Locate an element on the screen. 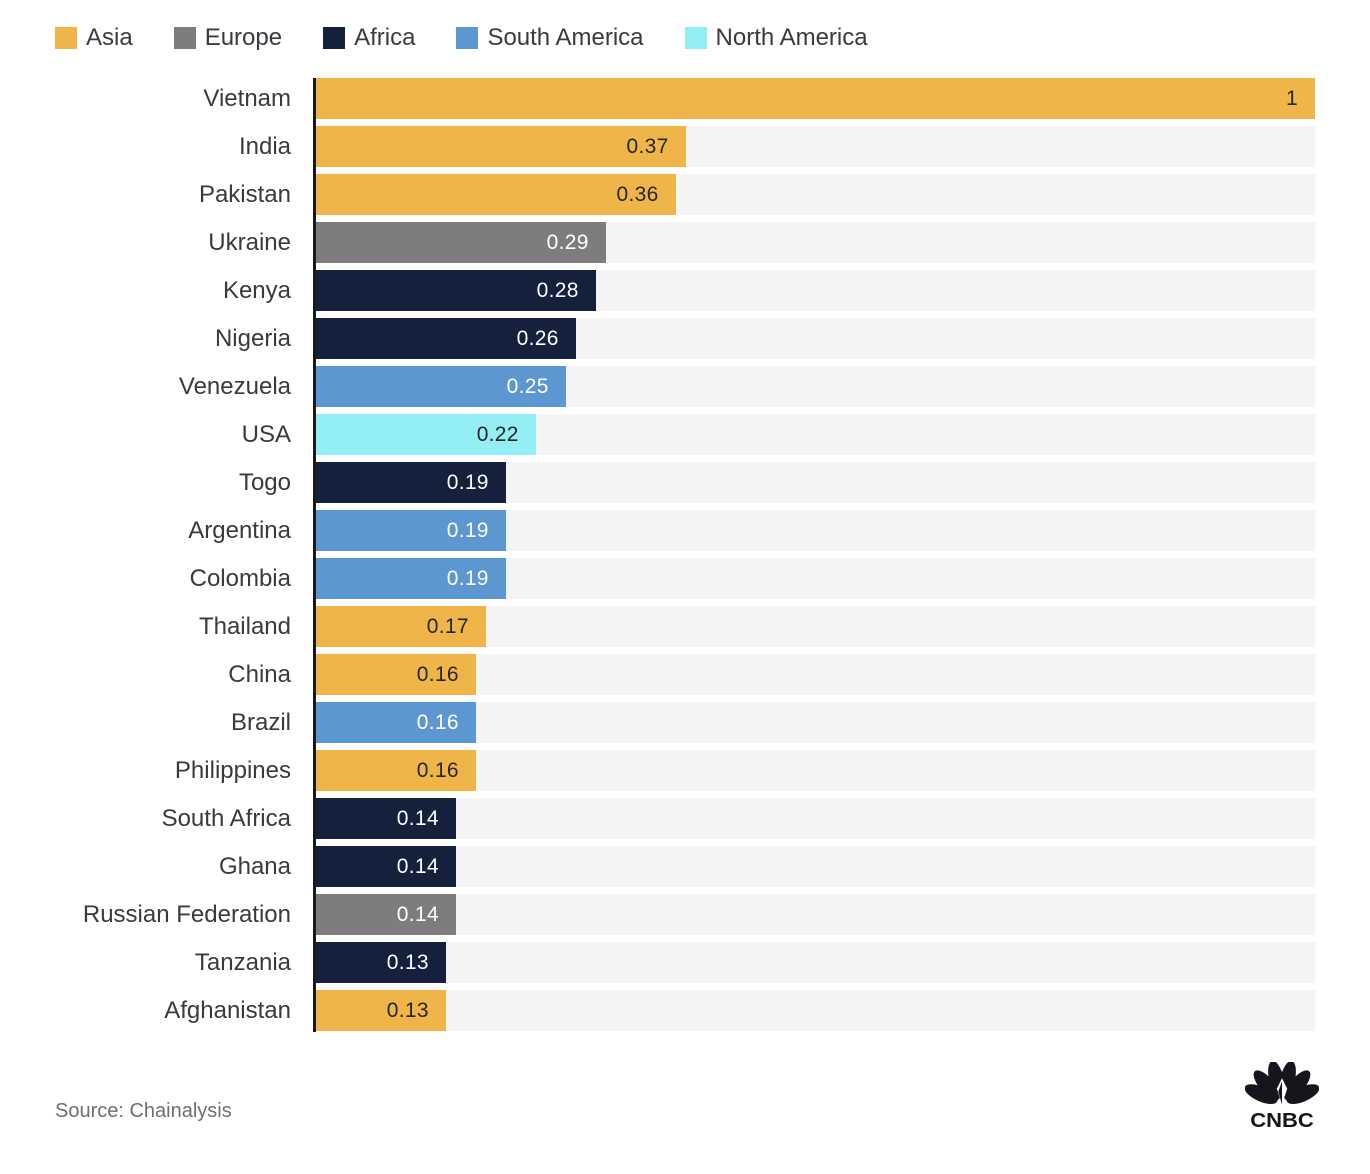  country-label: Philippines is located at coordinates (232, 770).